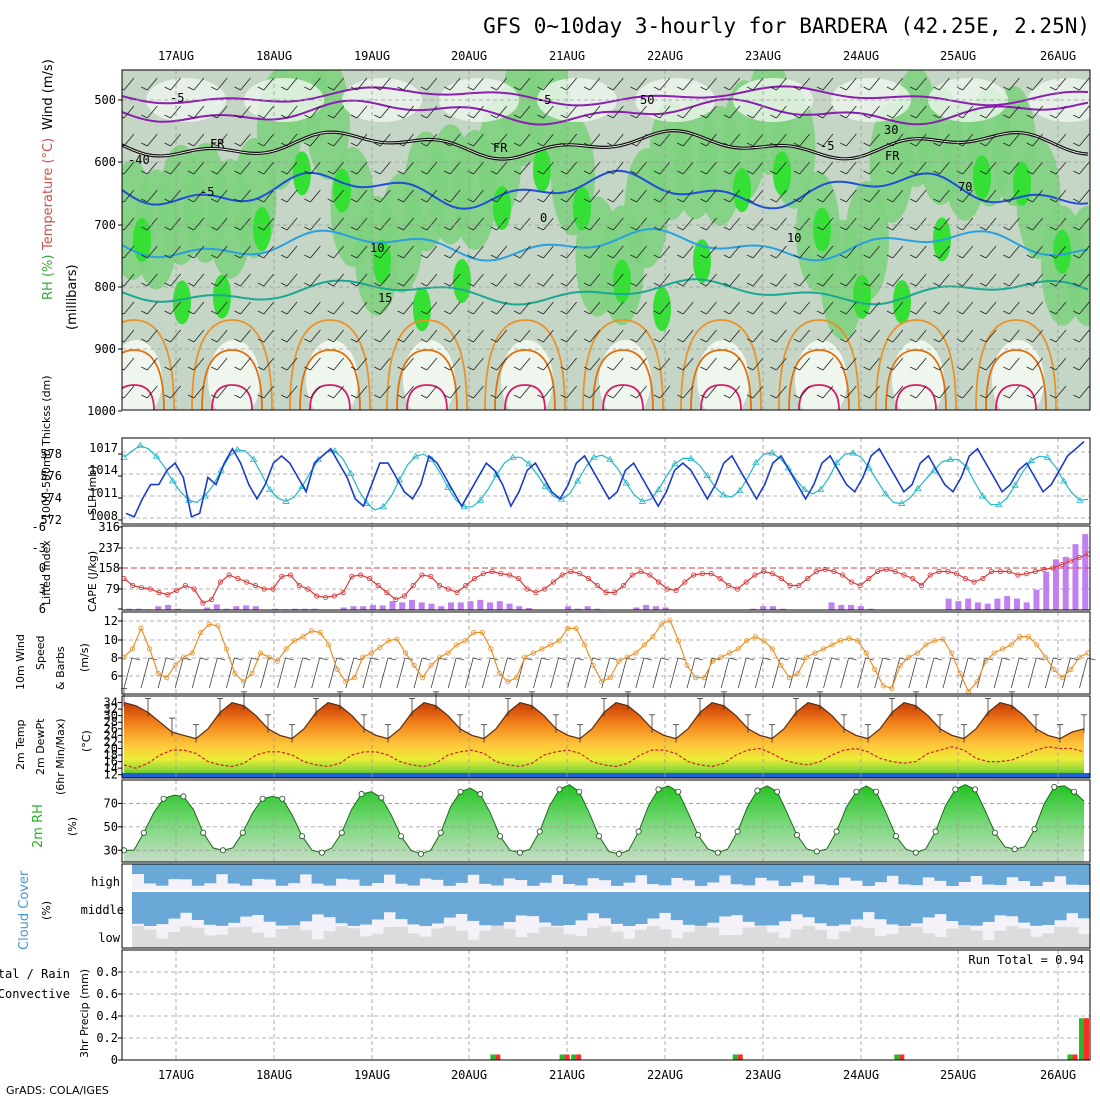 This screenshot has height=1100, width=1100. I want to click on cape-tick-label: 237, so click(109, 548).